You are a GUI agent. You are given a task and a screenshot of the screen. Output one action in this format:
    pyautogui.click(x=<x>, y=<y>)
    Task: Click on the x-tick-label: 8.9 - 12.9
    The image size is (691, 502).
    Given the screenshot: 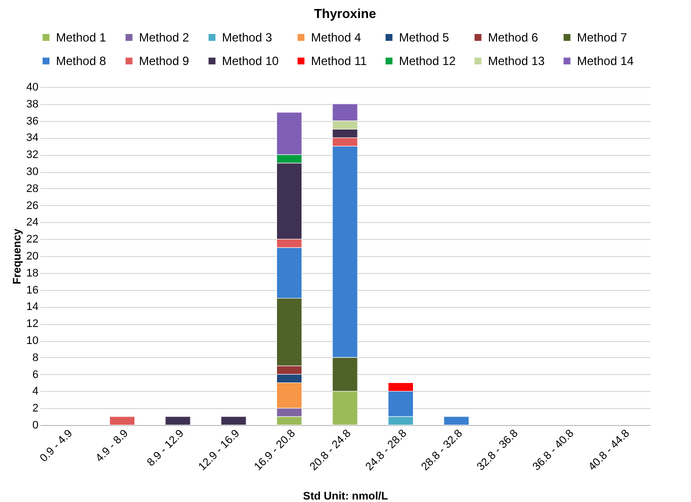 What is the action you would take?
    pyautogui.click(x=165, y=448)
    